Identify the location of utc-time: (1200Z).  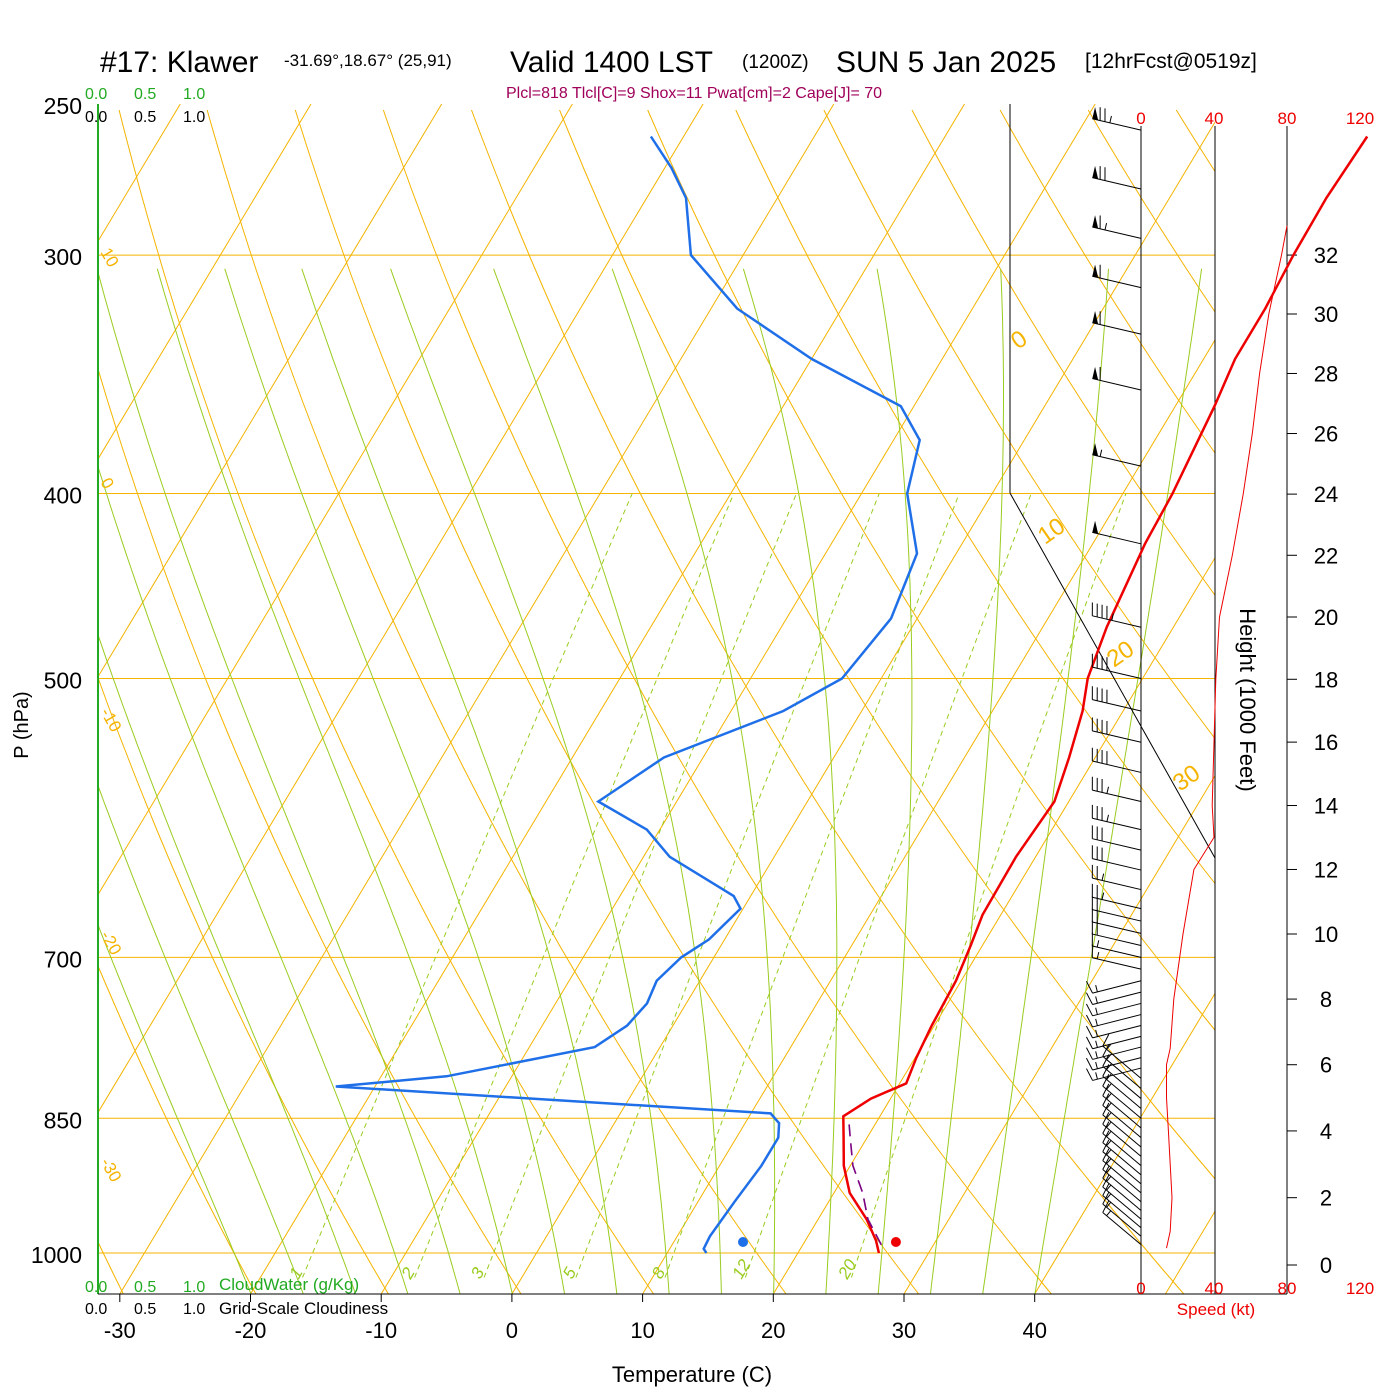
(775, 62).